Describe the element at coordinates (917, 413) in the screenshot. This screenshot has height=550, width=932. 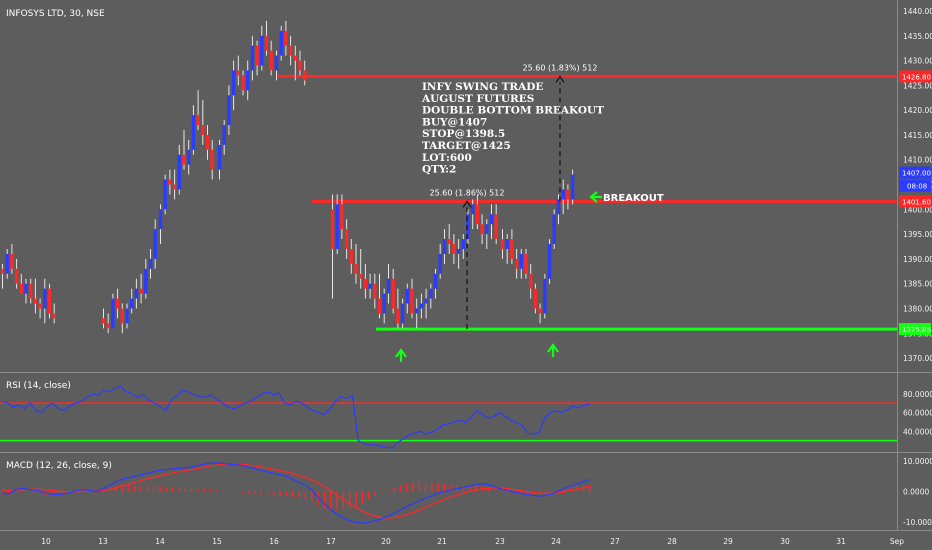
I see `rsi-tick-label: 60.0000` at that location.